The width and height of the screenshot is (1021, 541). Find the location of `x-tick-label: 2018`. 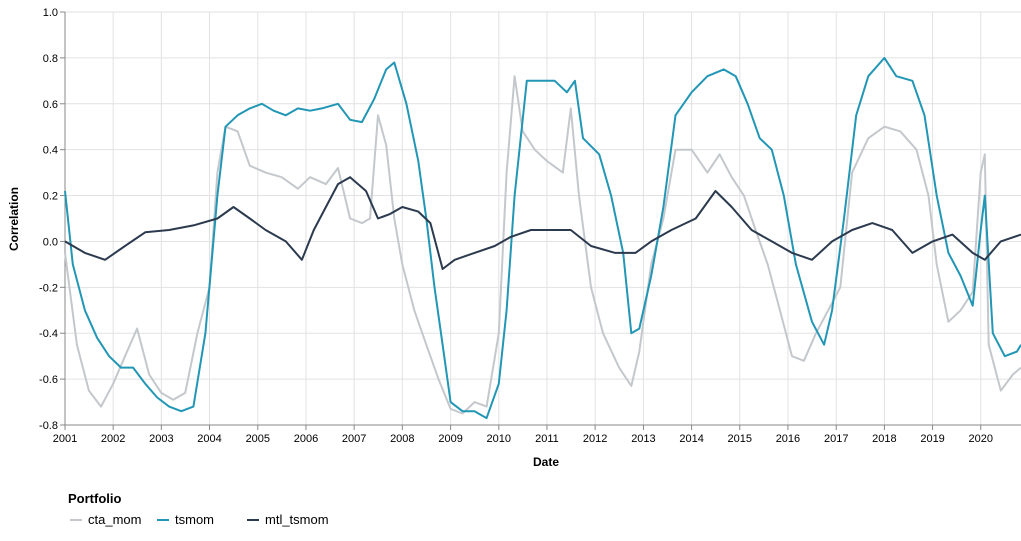

x-tick-label: 2018 is located at coordinates (884, 439).